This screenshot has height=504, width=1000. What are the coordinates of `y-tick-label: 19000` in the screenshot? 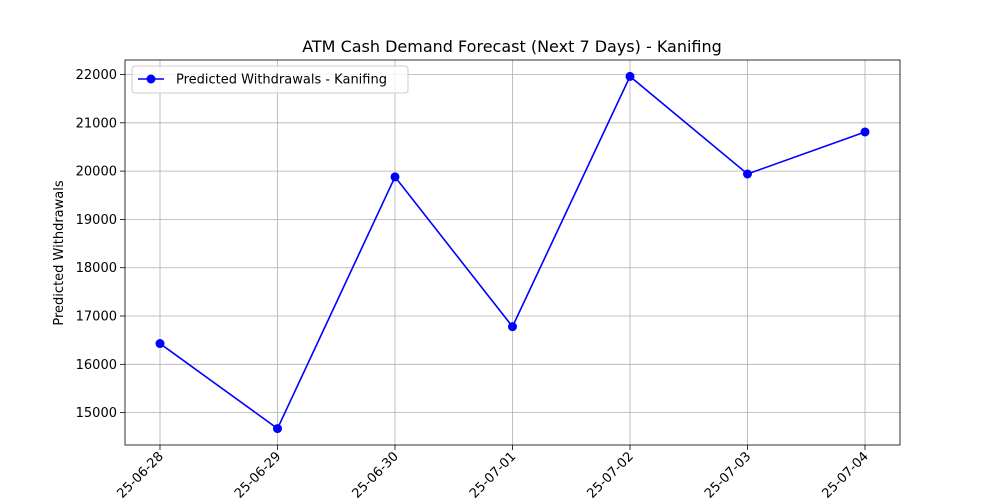 It's located at (96, 220).